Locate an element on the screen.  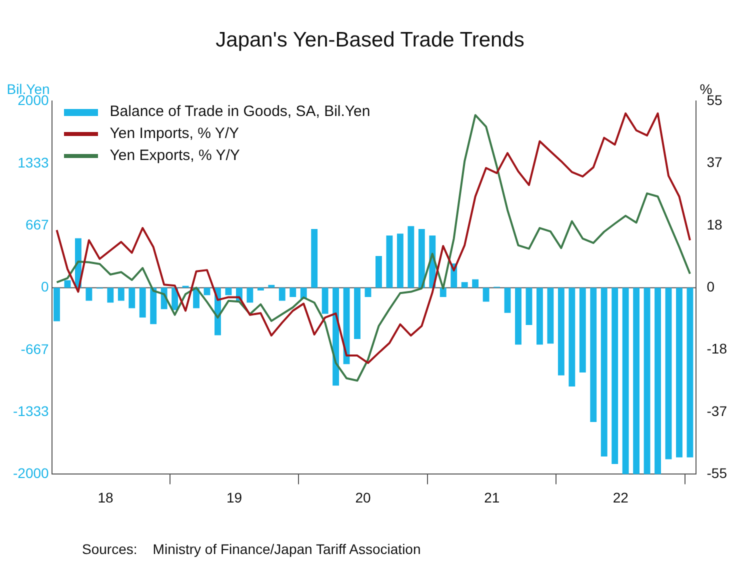
legend-label: Yen Imports, % Y/Y is located at coordinates (175, 134).